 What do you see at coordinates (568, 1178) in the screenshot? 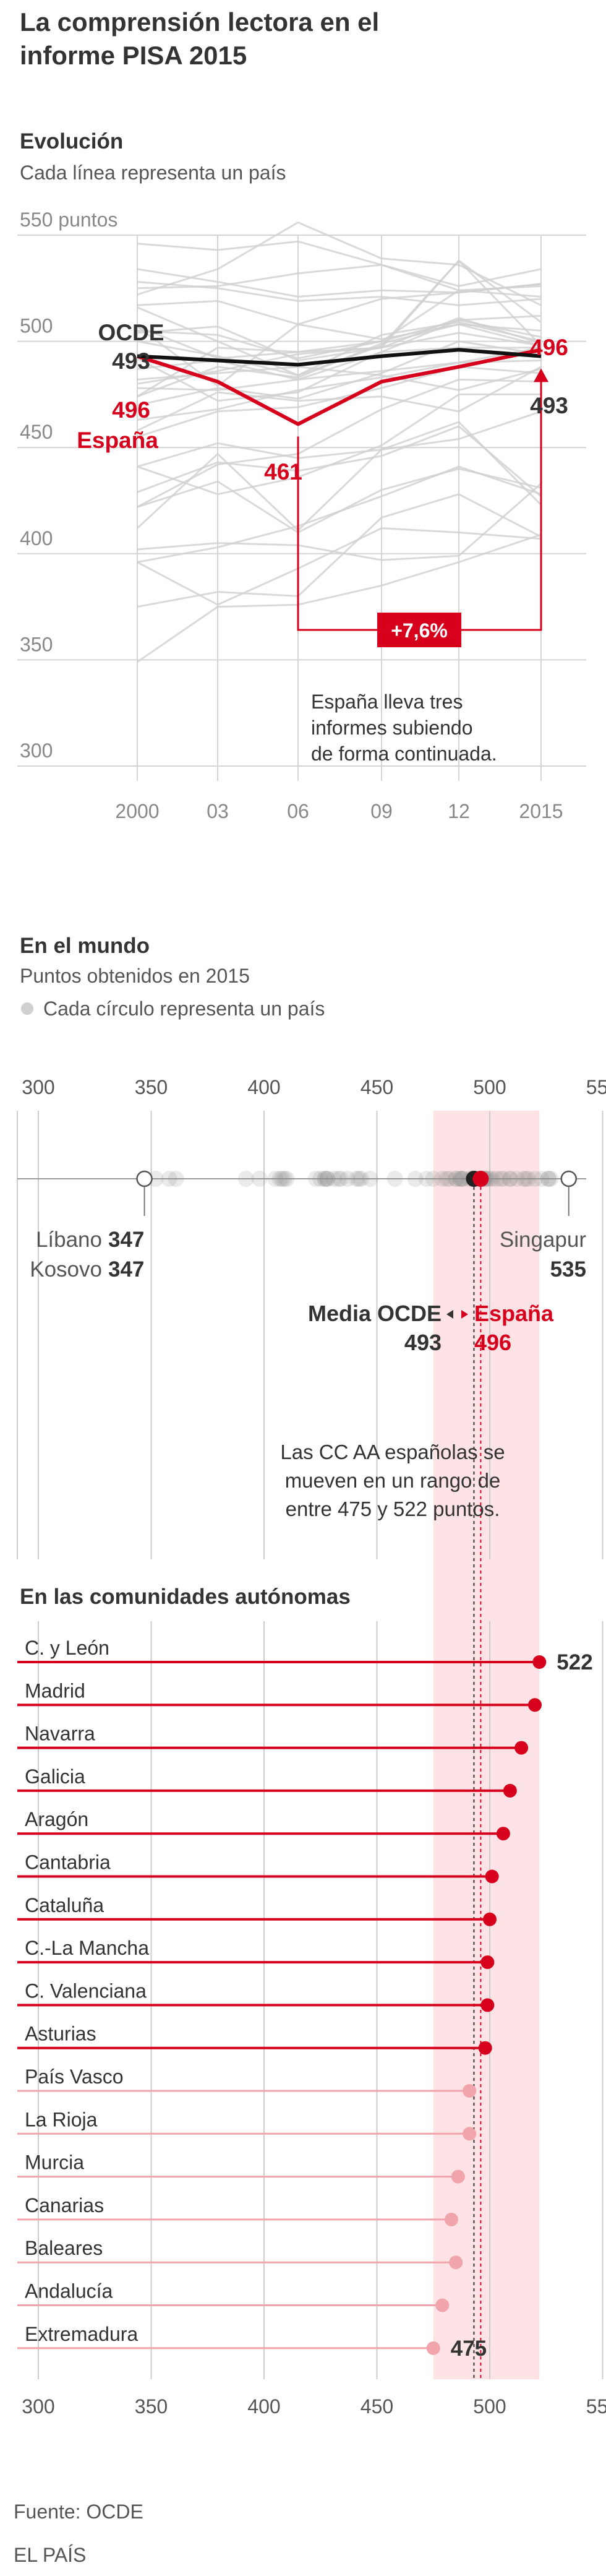
I see `highest-country-marker` at bounding box center [568, 1178].